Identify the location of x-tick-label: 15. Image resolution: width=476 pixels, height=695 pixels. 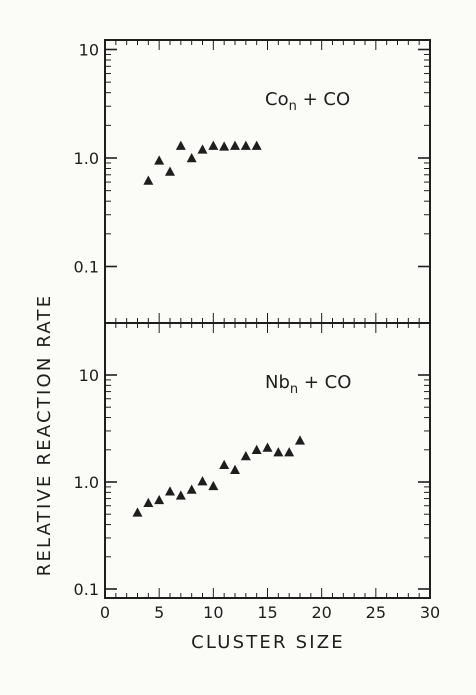
(267, 612).